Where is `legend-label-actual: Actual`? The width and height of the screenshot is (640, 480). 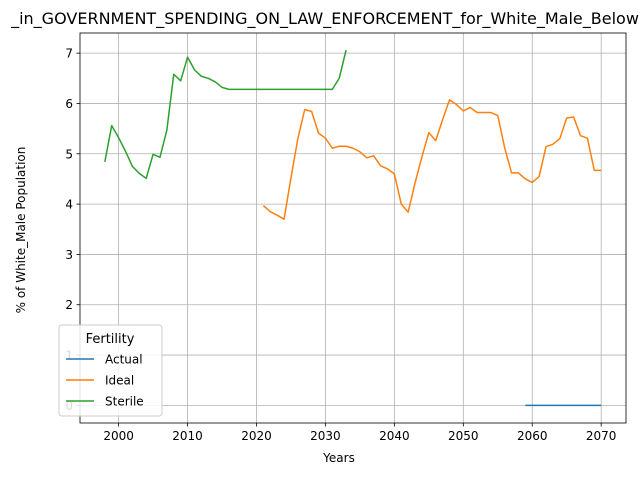
legend-label-actual: Actual is located at coordinates (124, 360).